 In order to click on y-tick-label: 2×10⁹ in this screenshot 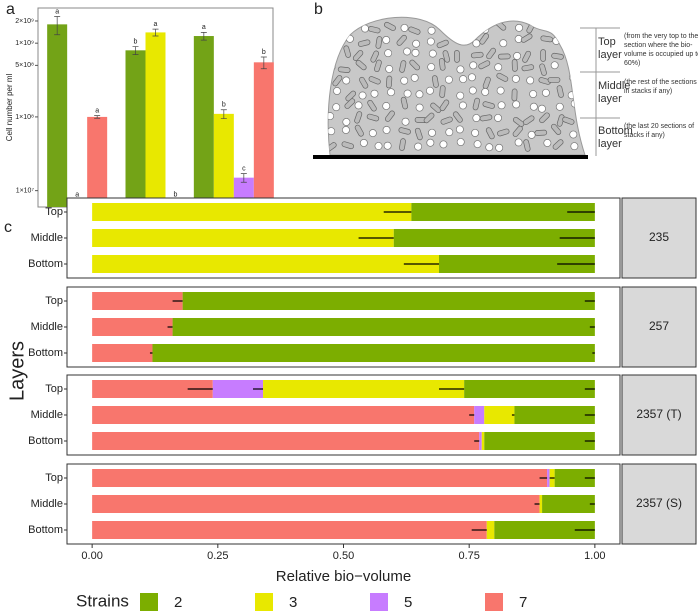, I will do `click(24, 21)`.